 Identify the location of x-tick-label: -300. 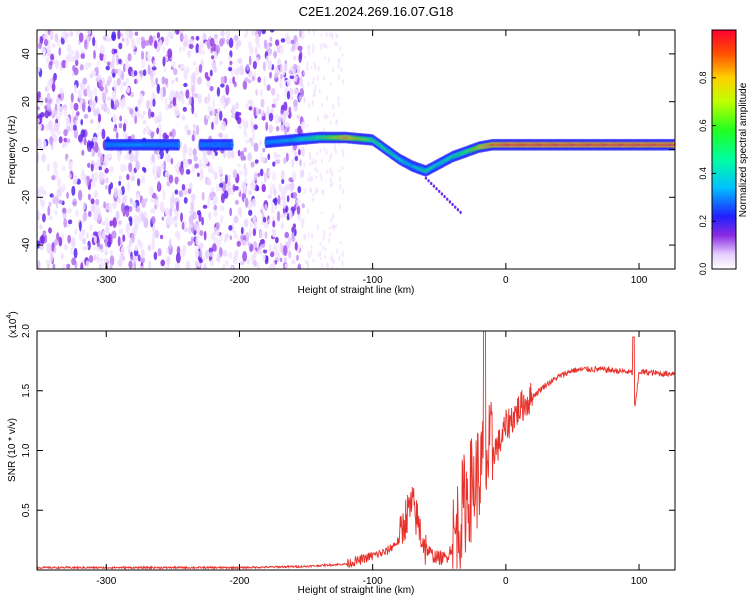
(106, 280).